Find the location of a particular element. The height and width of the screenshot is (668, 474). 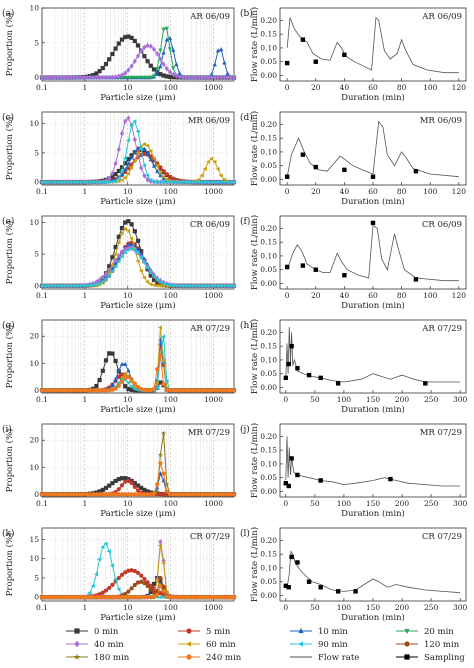

x-tick-label: 10 is located at coordinates (128, 607).